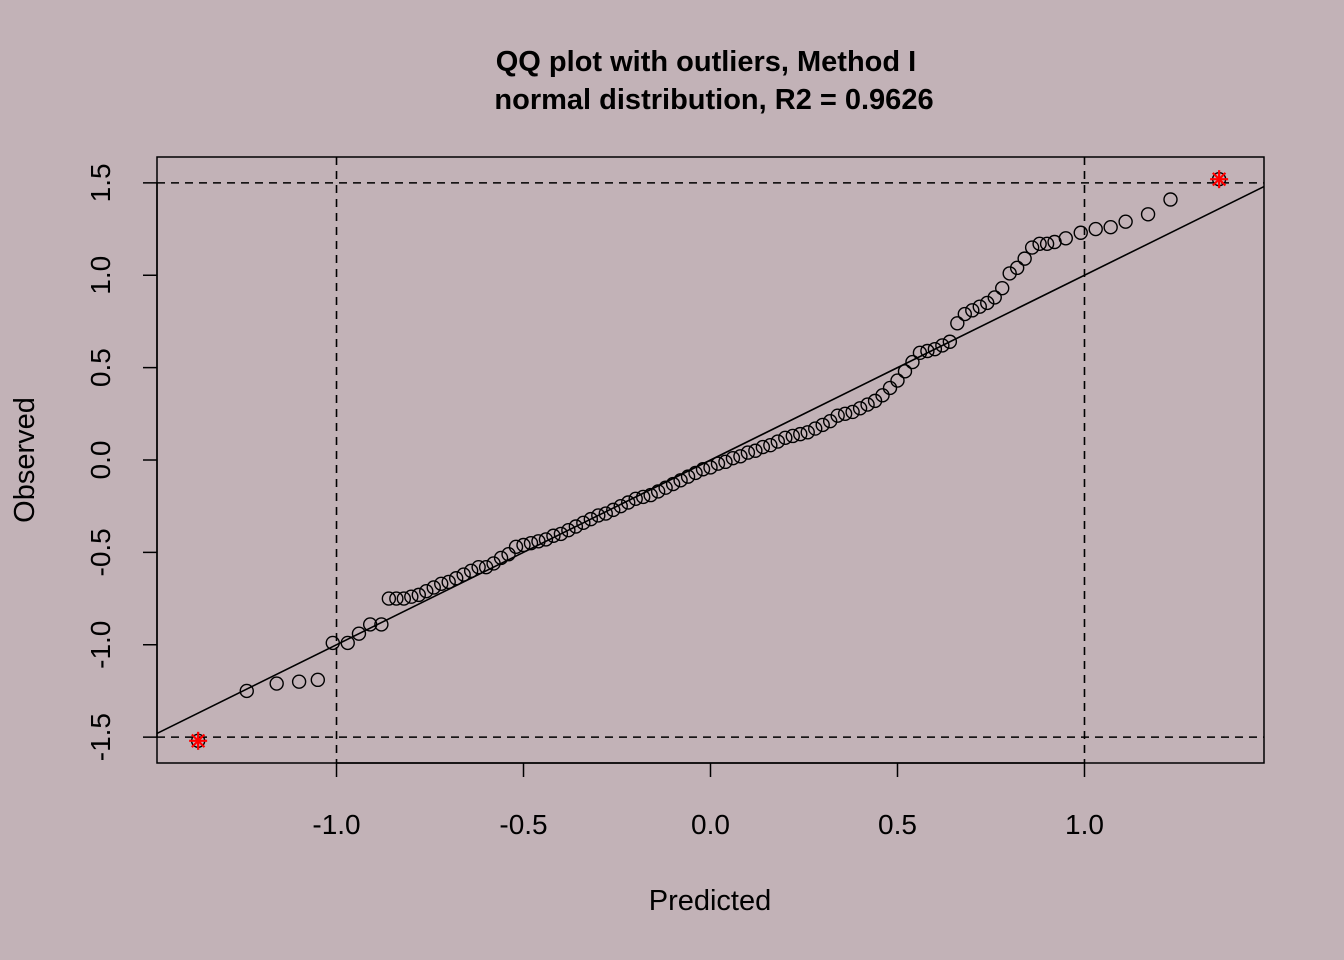  I want to click on x-tick-label: 1.0, so click(1084, 824).